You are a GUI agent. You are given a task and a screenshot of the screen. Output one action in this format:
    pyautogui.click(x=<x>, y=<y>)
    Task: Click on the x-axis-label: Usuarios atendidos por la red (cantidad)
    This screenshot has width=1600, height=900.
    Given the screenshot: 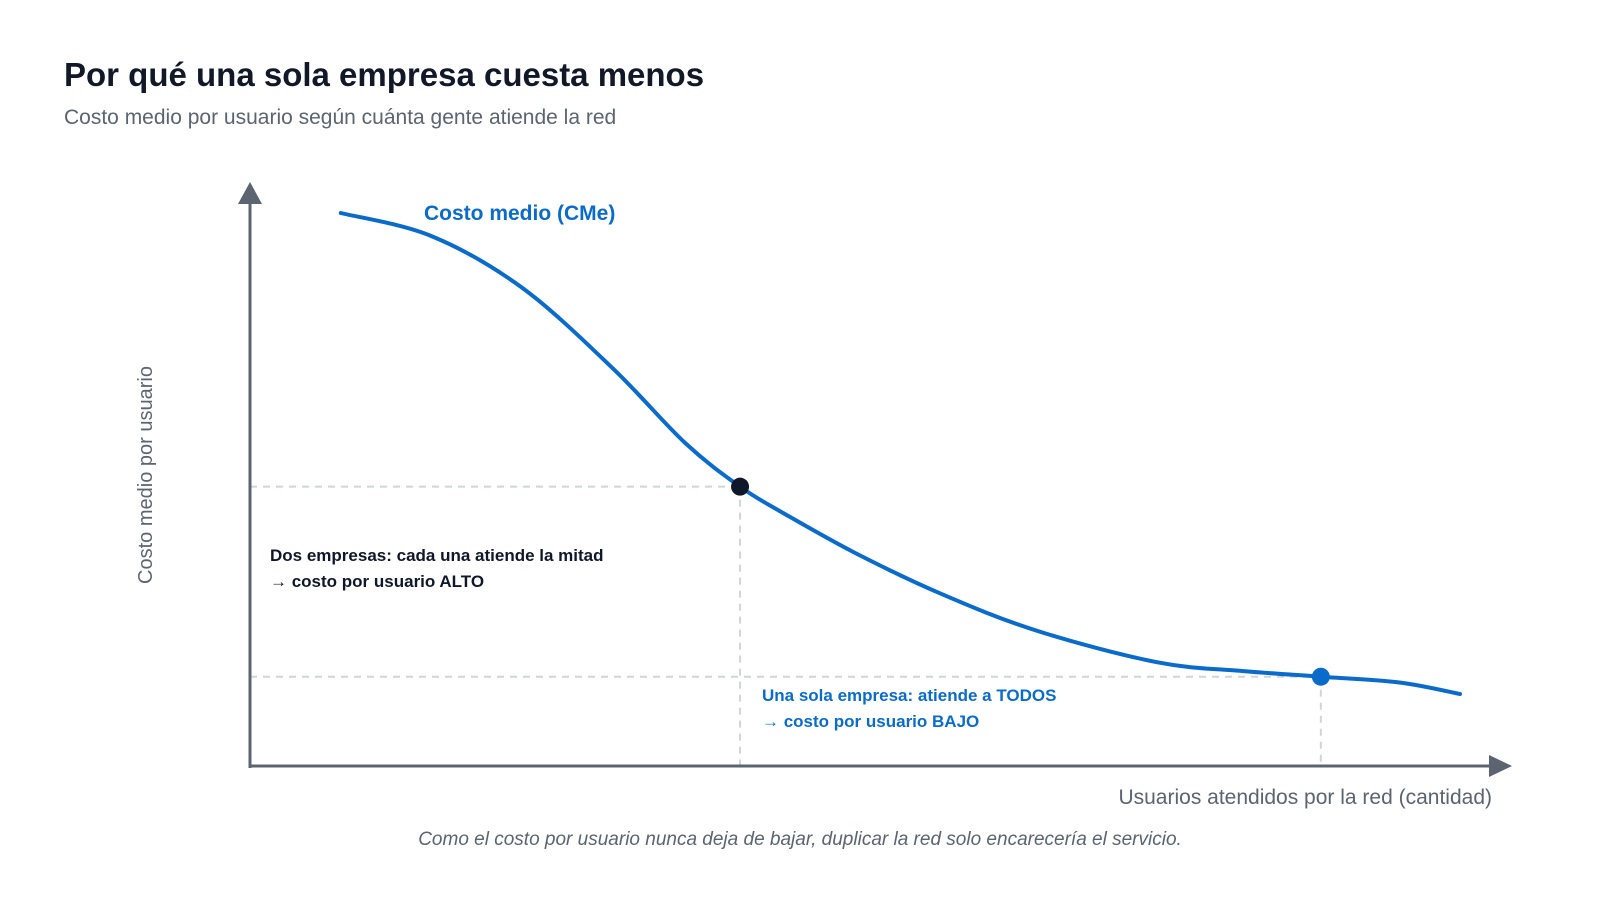 What is the action you would take?
    pyautogui.click(x=1305, y=797)
    